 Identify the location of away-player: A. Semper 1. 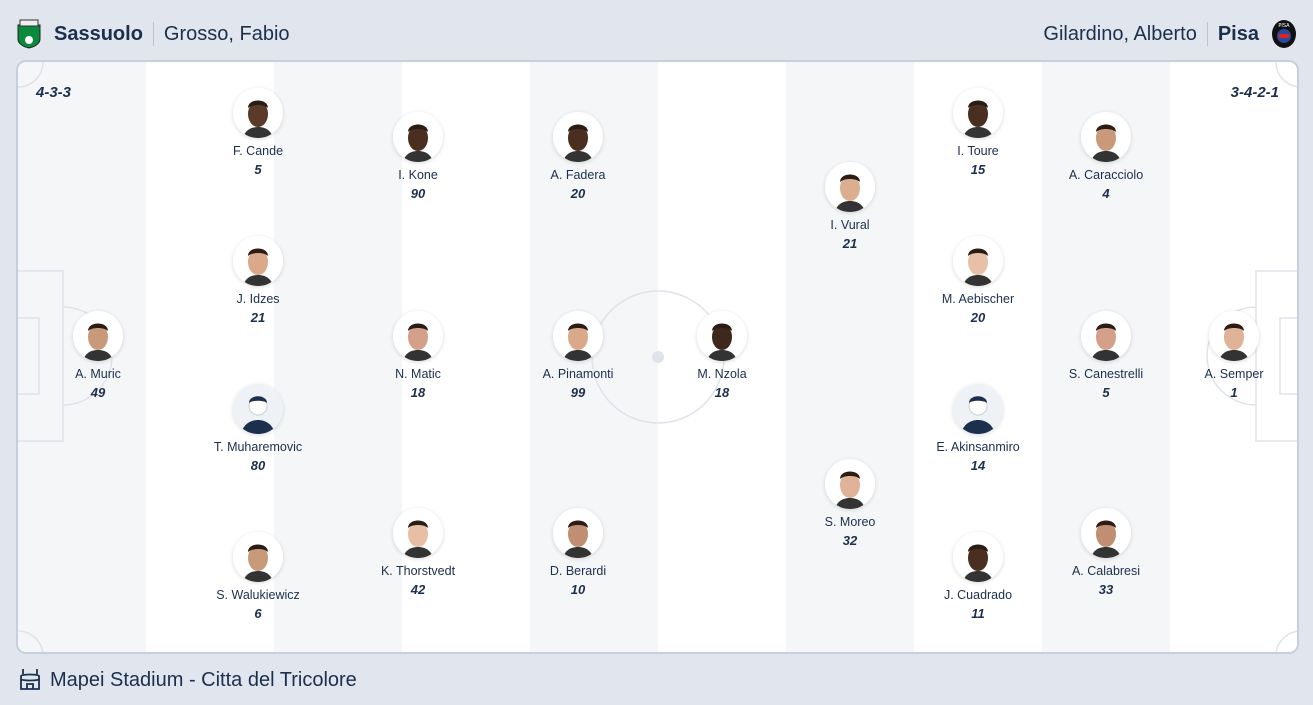
(1230, 355).